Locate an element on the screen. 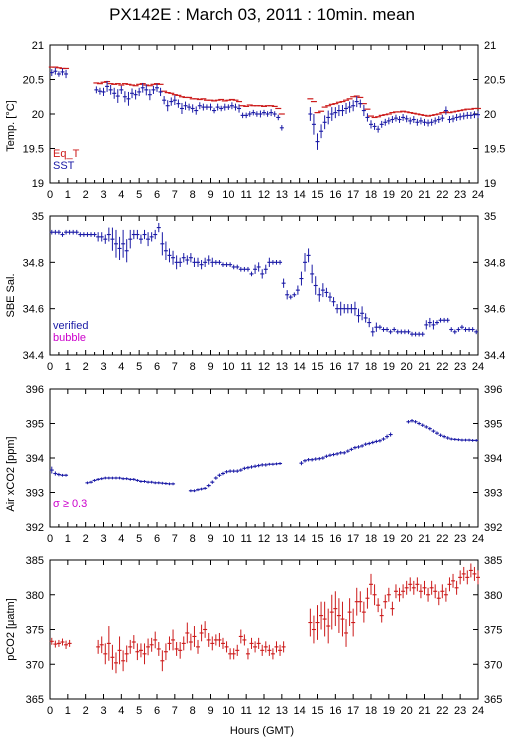  x-tick-label: 22 is located at coordinates (442, 367).